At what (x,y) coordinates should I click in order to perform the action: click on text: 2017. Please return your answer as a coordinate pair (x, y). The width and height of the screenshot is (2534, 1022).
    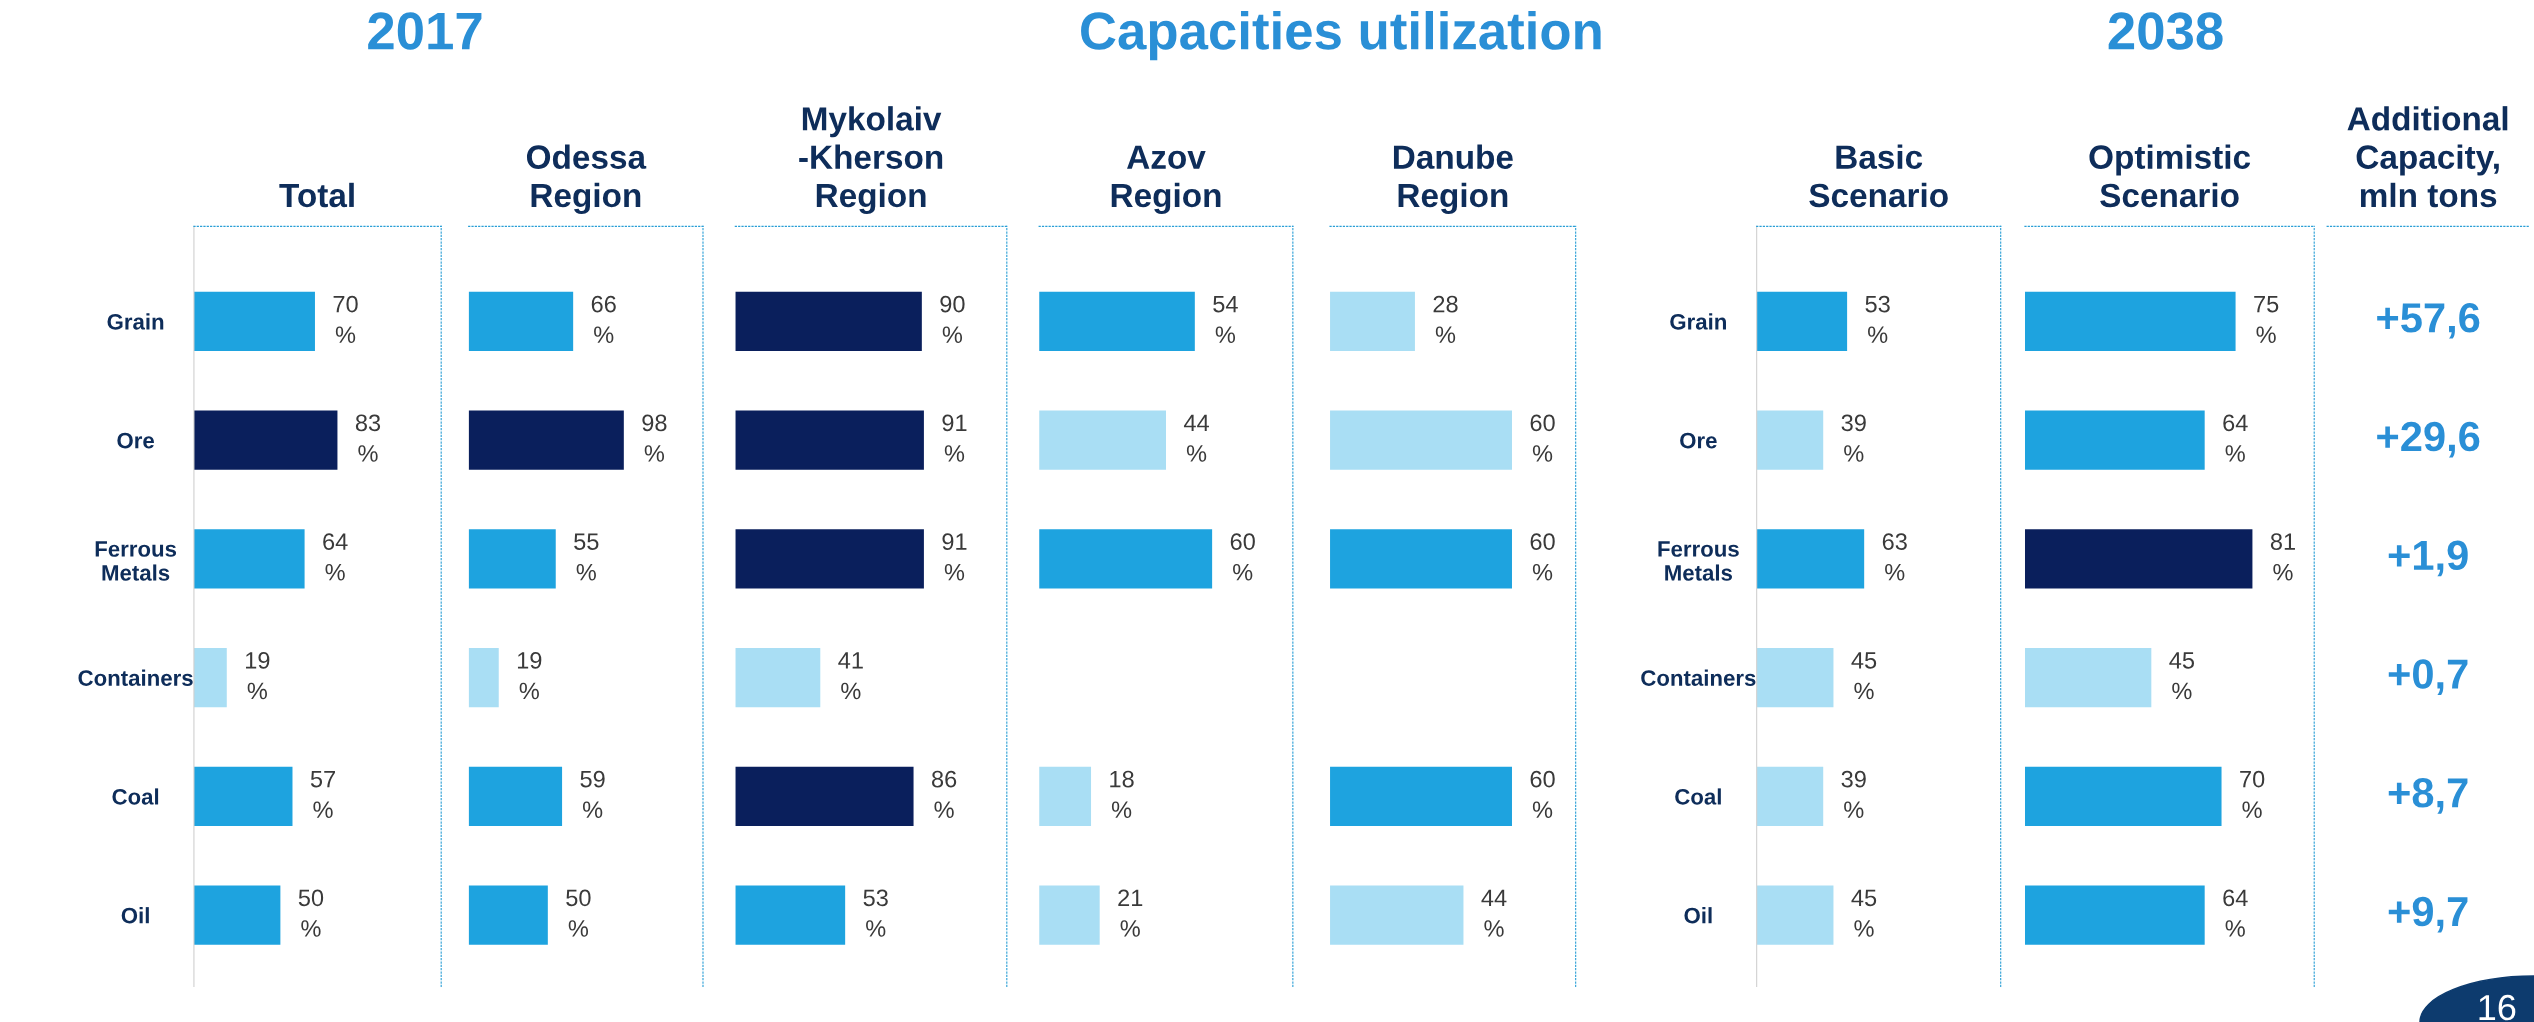
    Looking at the image, I should click on (425, 31).